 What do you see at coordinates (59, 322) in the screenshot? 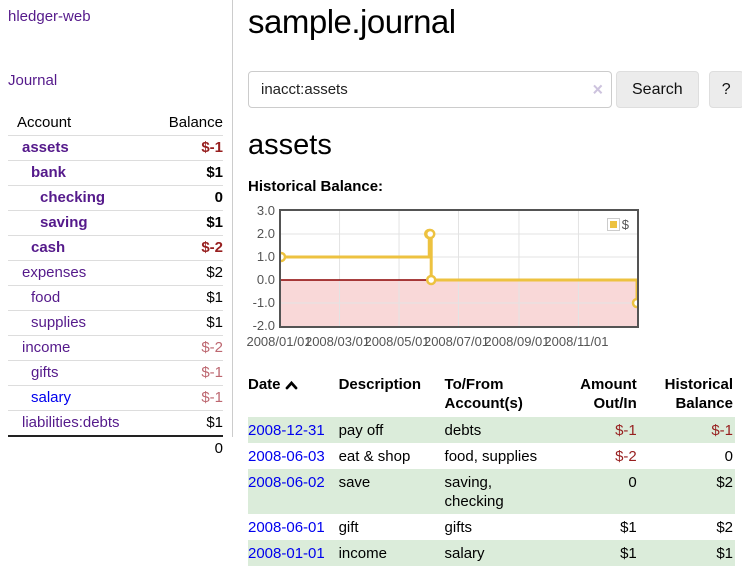
I see `sidebar-account-supplies: supplies` at bounding box center [59, 322].